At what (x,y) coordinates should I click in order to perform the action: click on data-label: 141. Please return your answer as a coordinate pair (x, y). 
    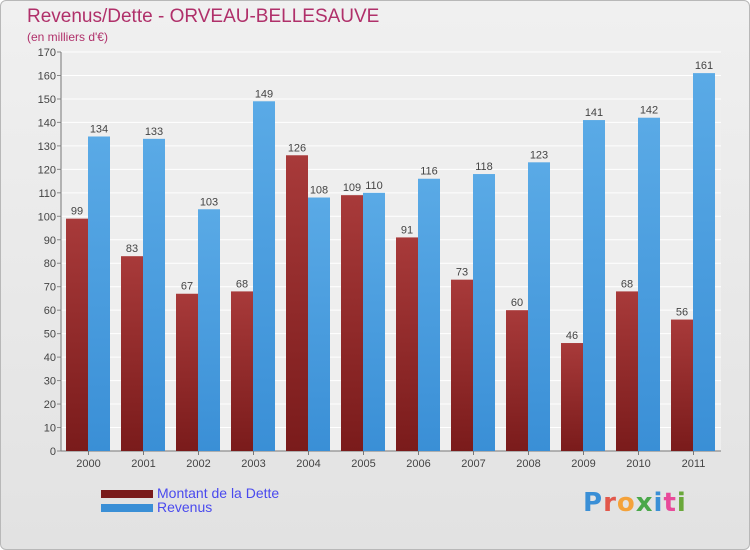
    Looking at the image, I should click on (594, 113).